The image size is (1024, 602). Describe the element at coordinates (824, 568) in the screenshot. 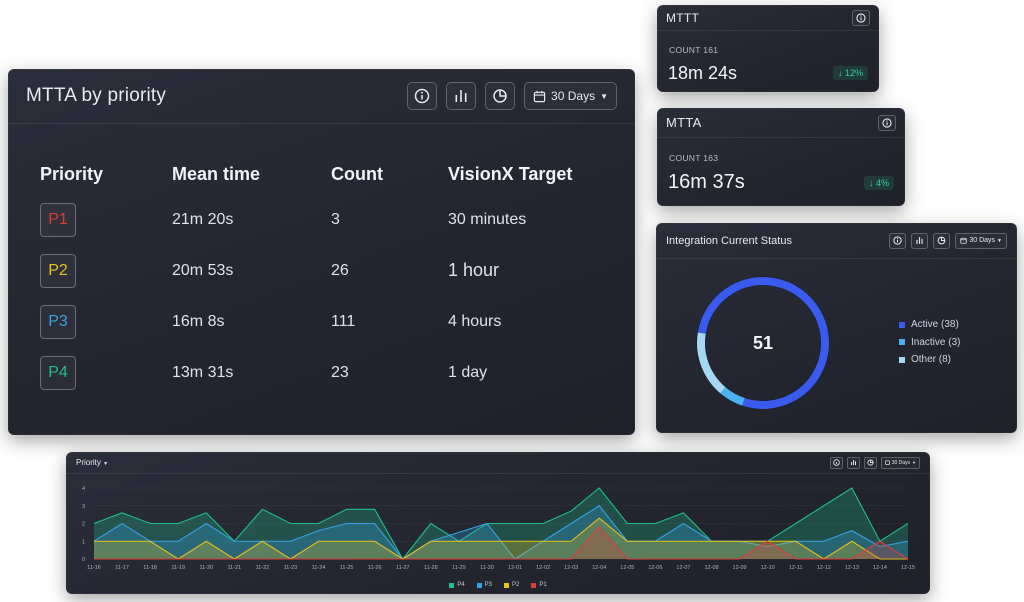

I see `x-tick-label: 12-12` at that location.